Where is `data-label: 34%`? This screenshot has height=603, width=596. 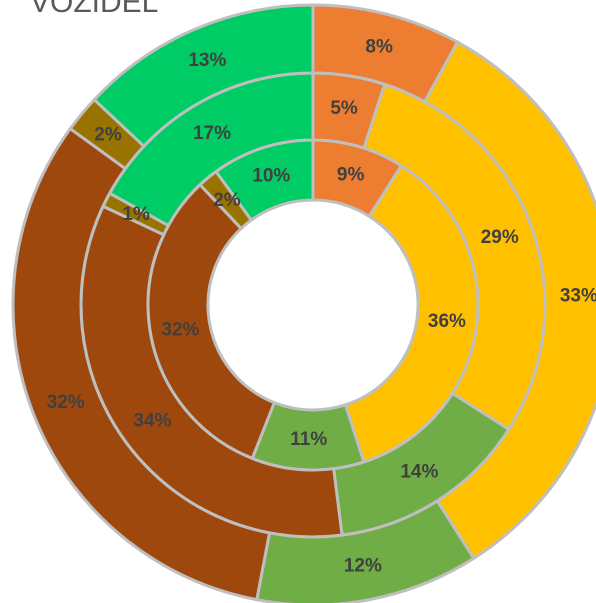 data-label: 34% is located at coordinates (152, 421).